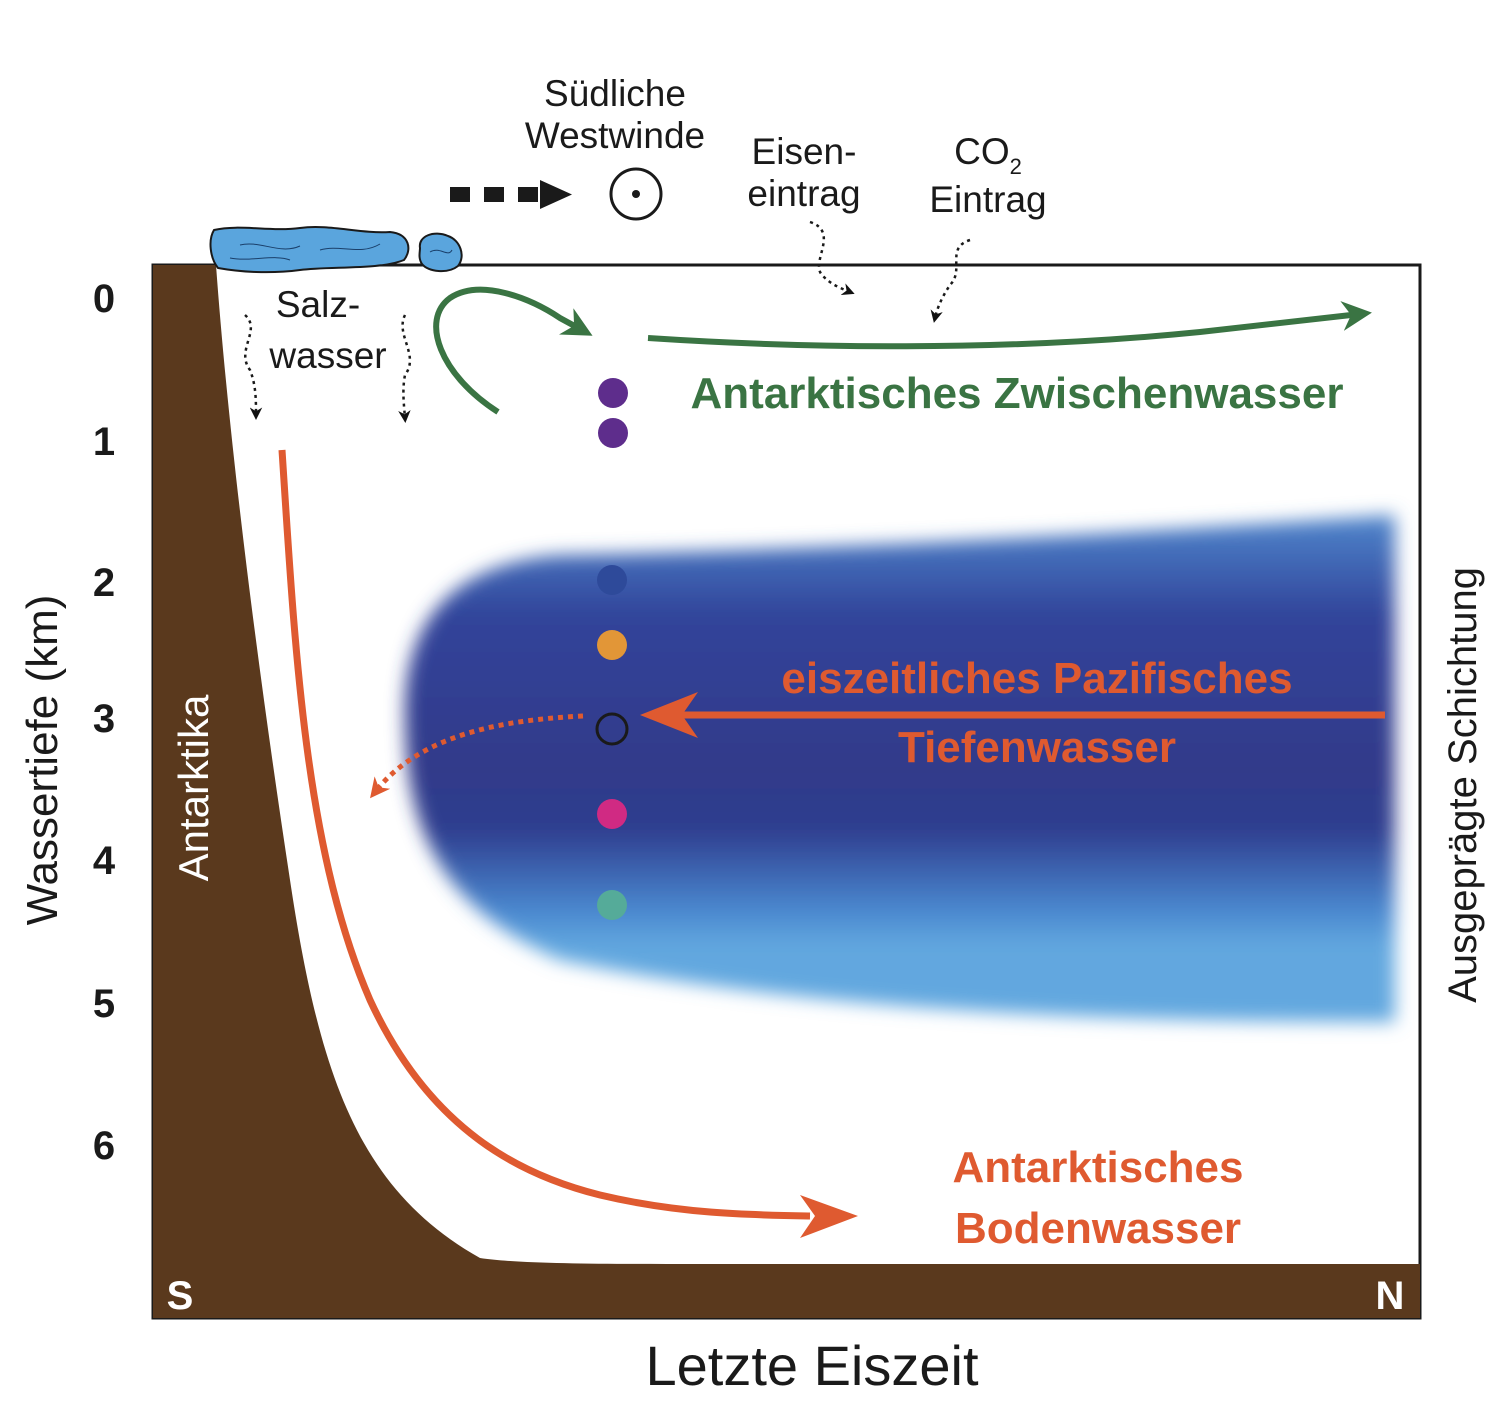  I want to click on stratification-label: Ausgeprägte Schichtung, so click(1463, 785).